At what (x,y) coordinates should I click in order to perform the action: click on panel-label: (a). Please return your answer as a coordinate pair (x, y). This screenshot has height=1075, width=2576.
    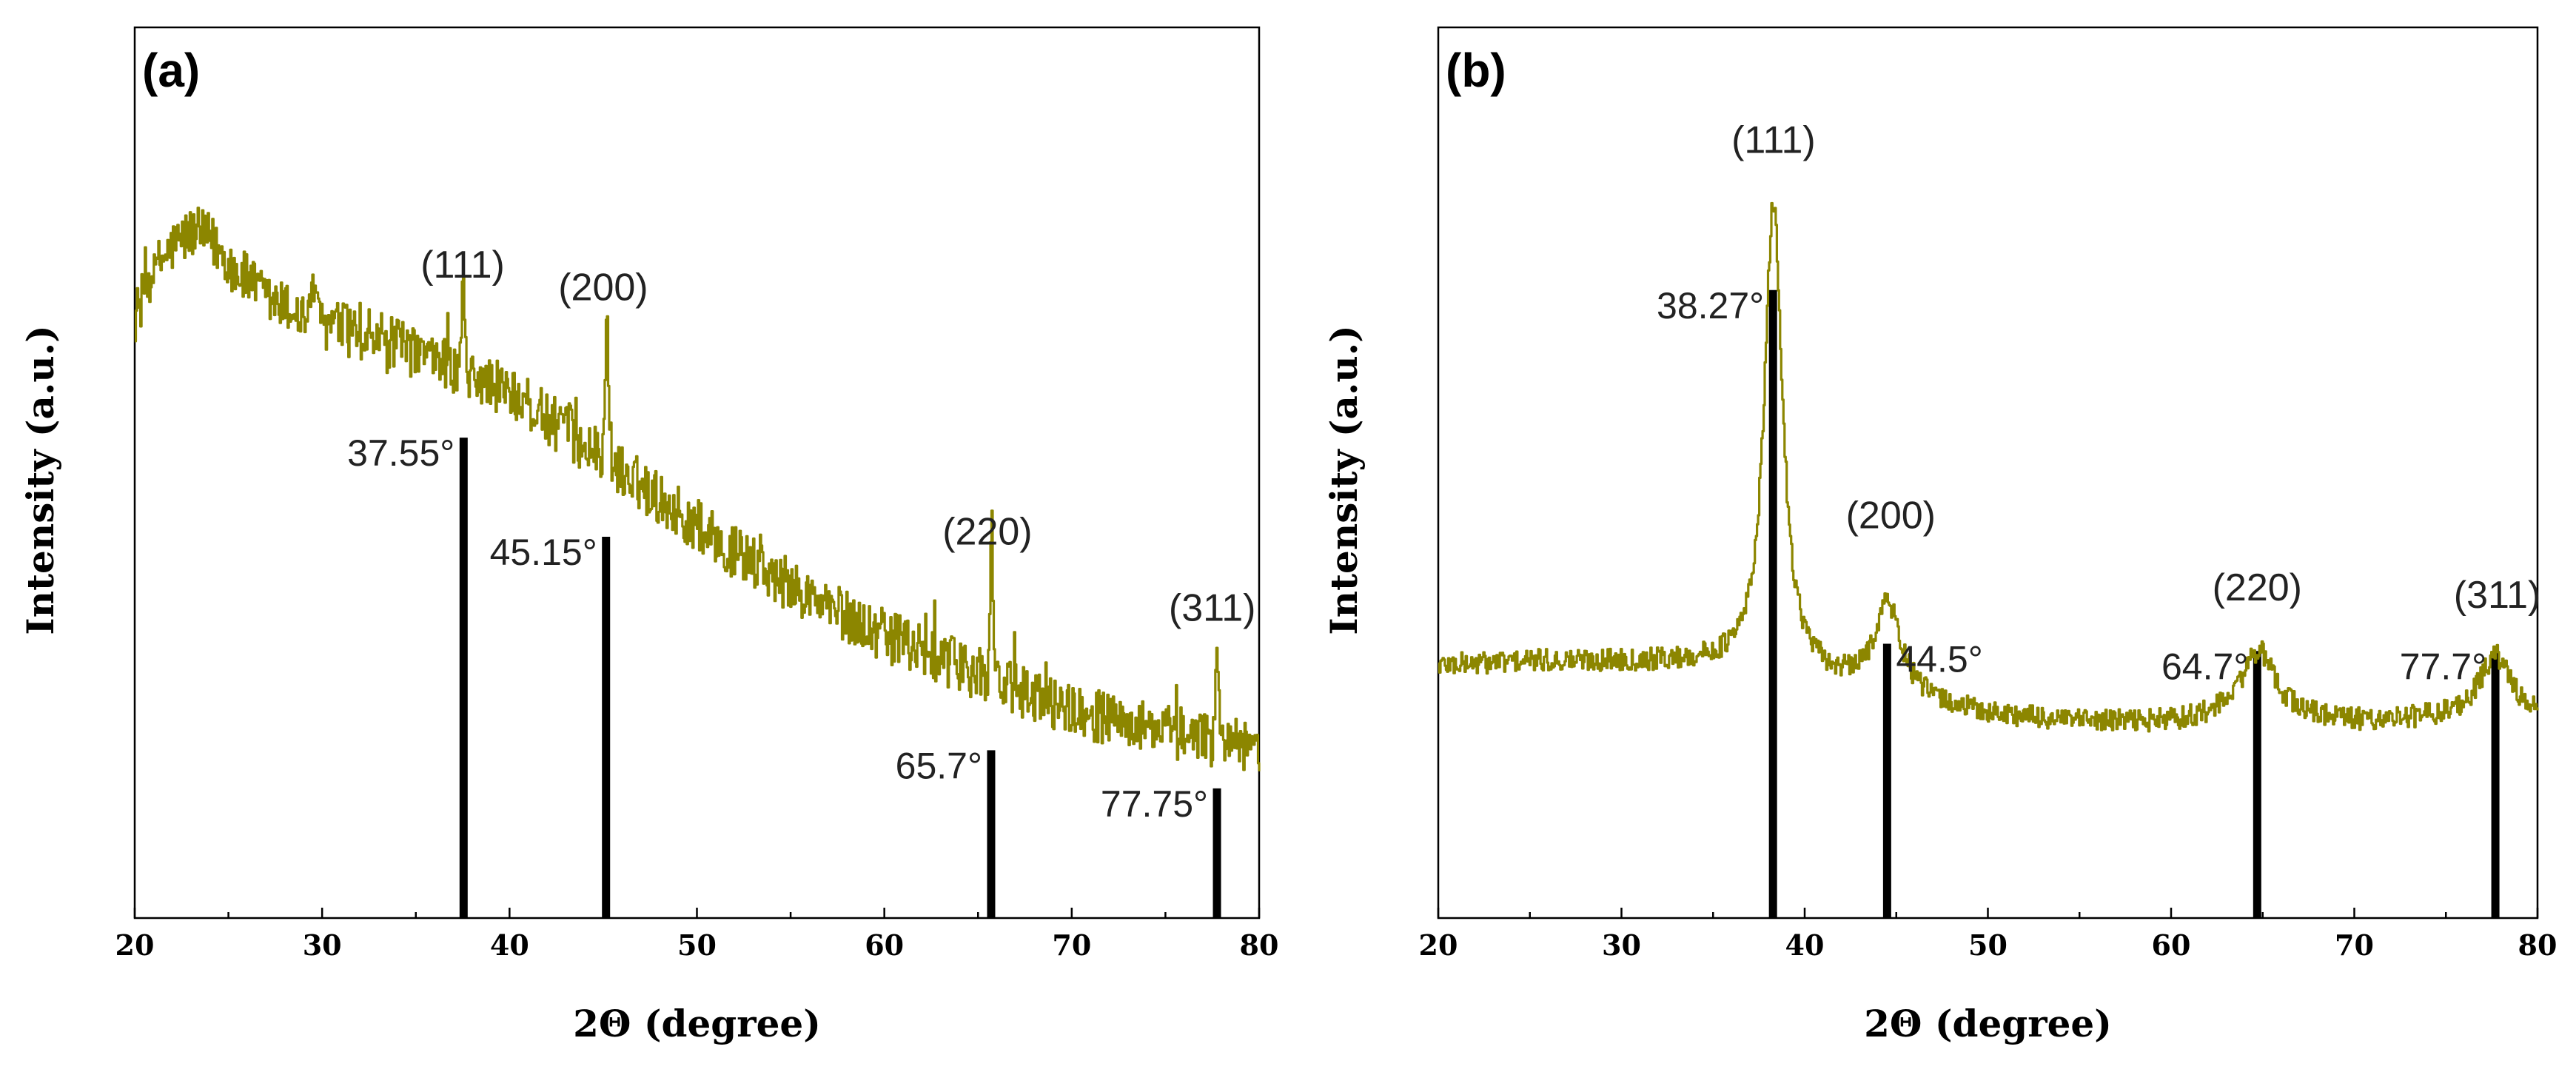
    Looking at the image, I should click on (171, 70).